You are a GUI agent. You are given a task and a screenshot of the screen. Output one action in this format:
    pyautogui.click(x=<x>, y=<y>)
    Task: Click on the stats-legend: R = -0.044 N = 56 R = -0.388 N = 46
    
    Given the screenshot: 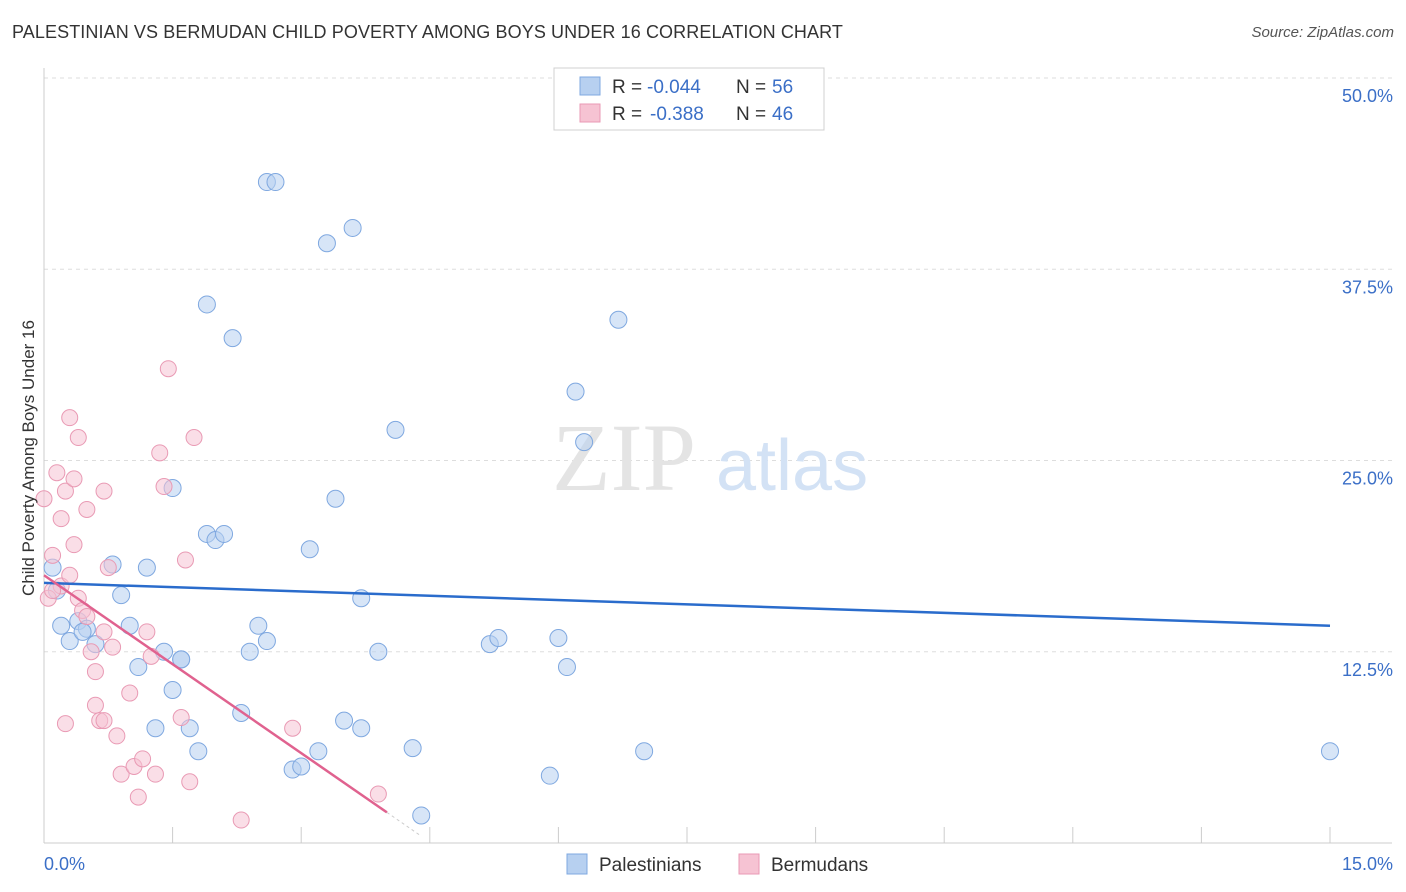 What is the action you would take?
    pyautogui.click(x=689, y=99)
    